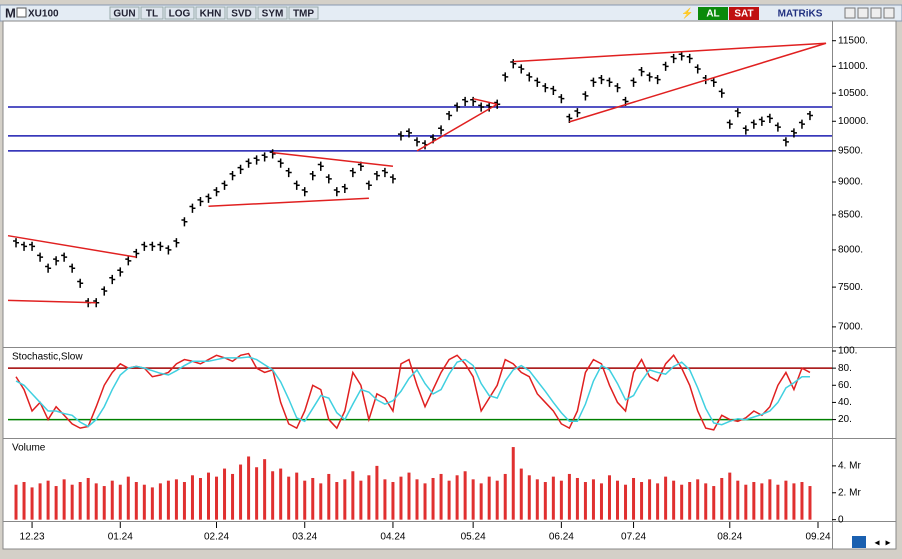  I want to click on toolbar-button-label: TL, so click(152, 14).